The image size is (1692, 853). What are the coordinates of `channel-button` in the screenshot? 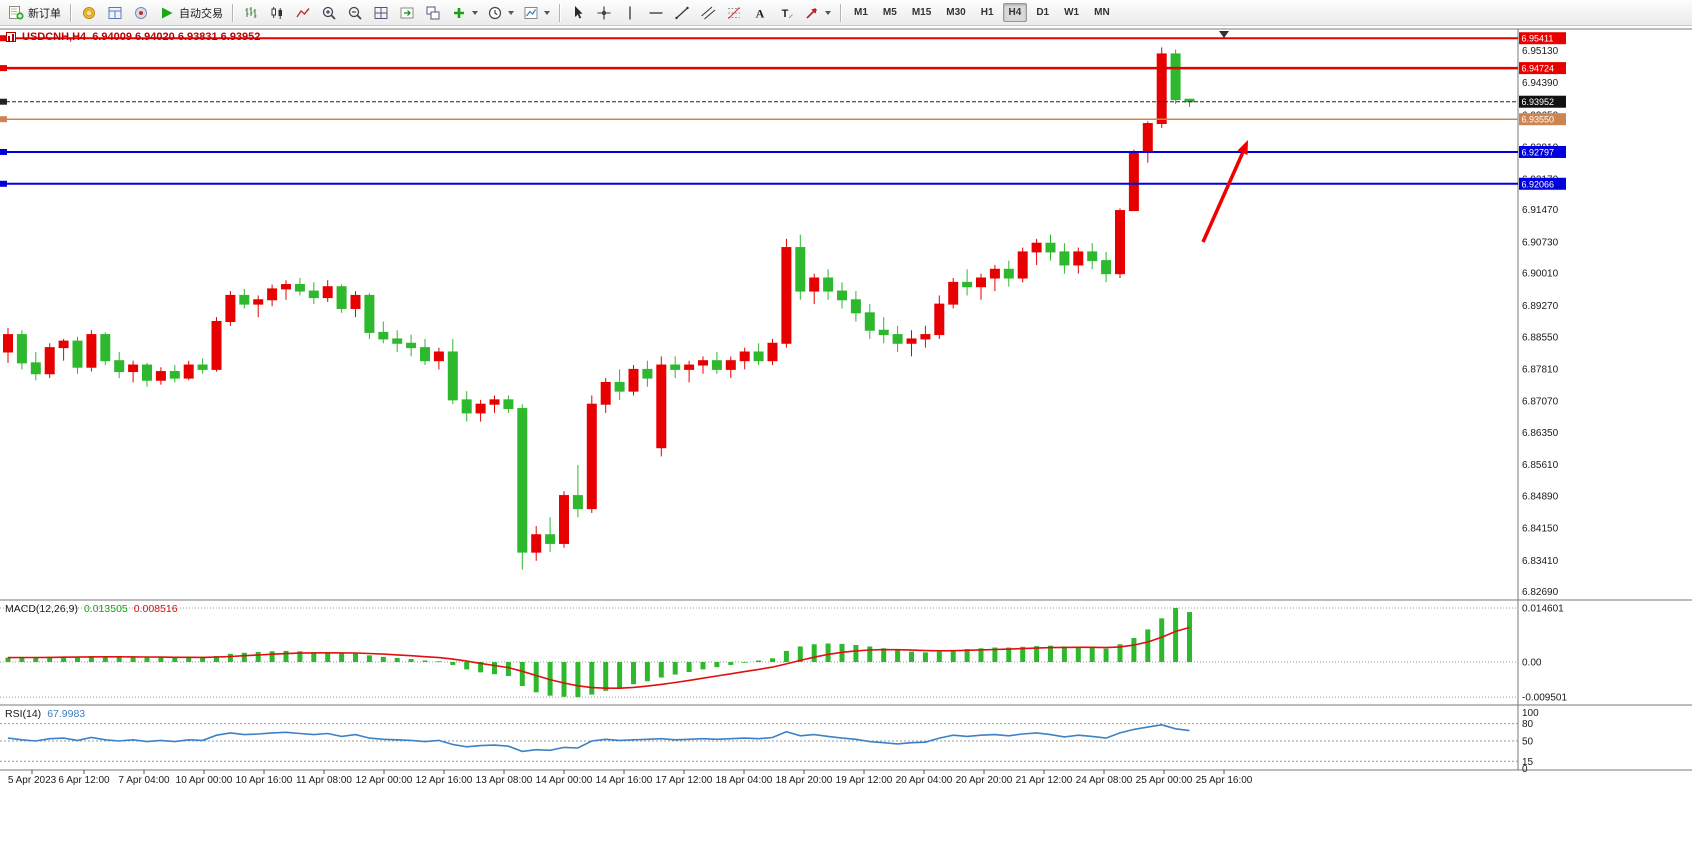 It's located at (708, 13).